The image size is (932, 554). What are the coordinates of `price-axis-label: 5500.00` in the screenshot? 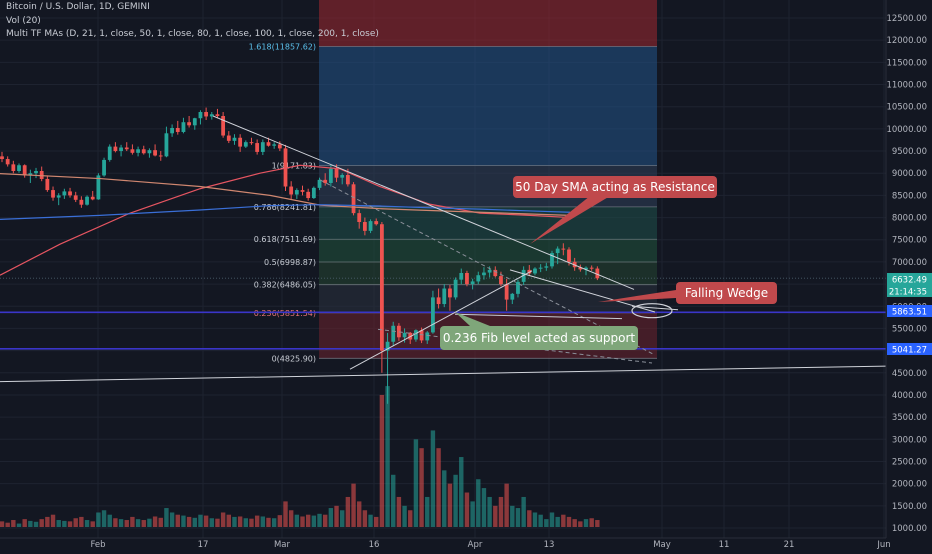 It's located at (909, 329).